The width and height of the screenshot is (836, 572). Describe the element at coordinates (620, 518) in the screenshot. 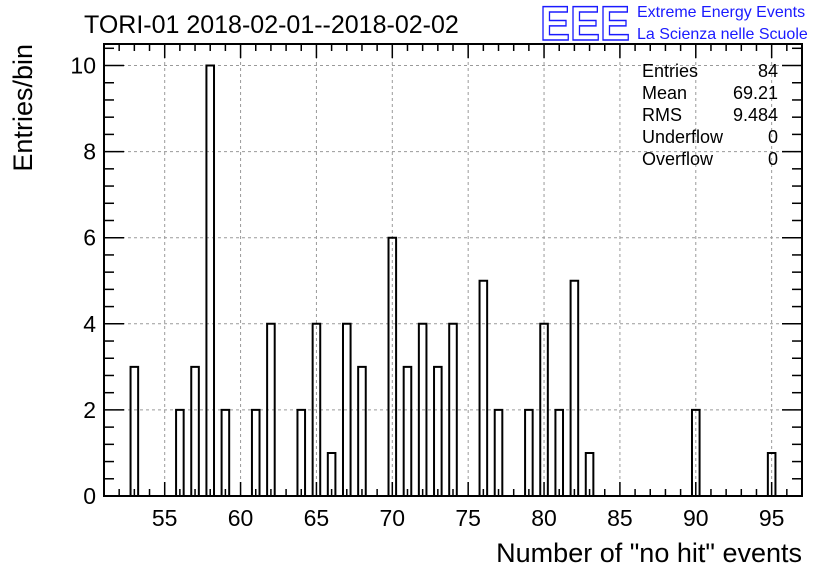

I see `x-tick-label: 85` at that location.